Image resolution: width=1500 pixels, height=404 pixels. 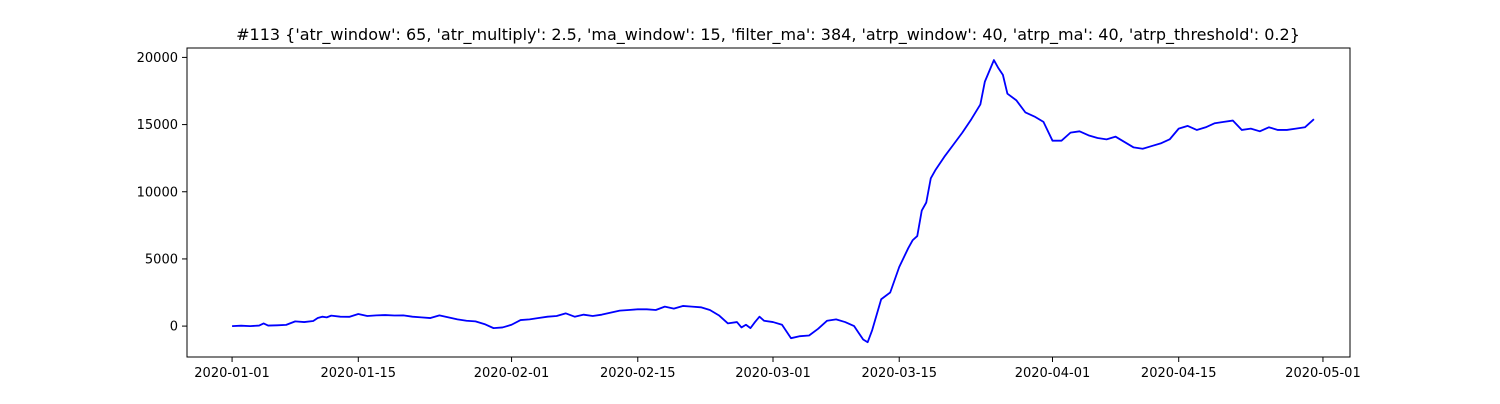 What do you see at coordinates (1053, 373) in the screenshot?
I see `x-tick-label: 2020-04-01` at bounding box center [1053, 373].